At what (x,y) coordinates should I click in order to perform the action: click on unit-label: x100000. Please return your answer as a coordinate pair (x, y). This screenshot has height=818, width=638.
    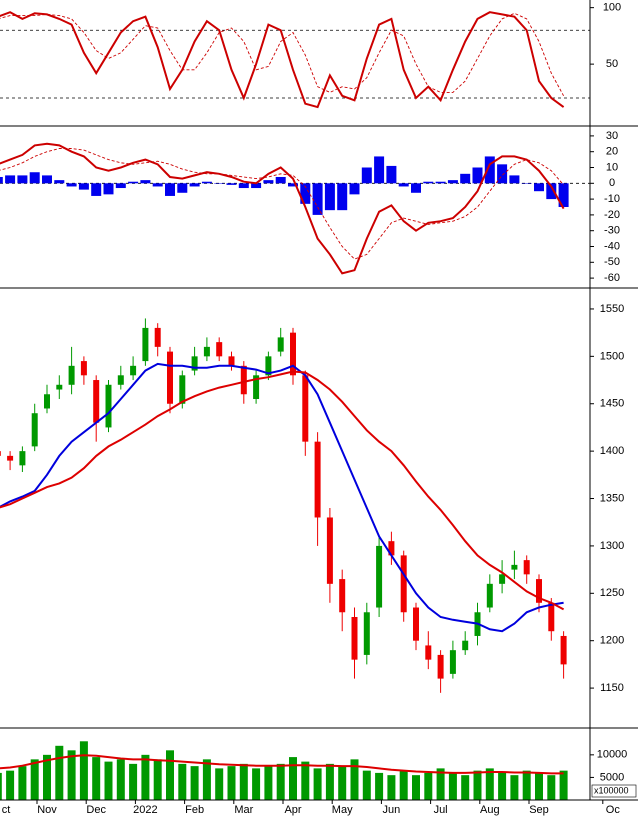
    Looking at the image, I should click on (611, 790).